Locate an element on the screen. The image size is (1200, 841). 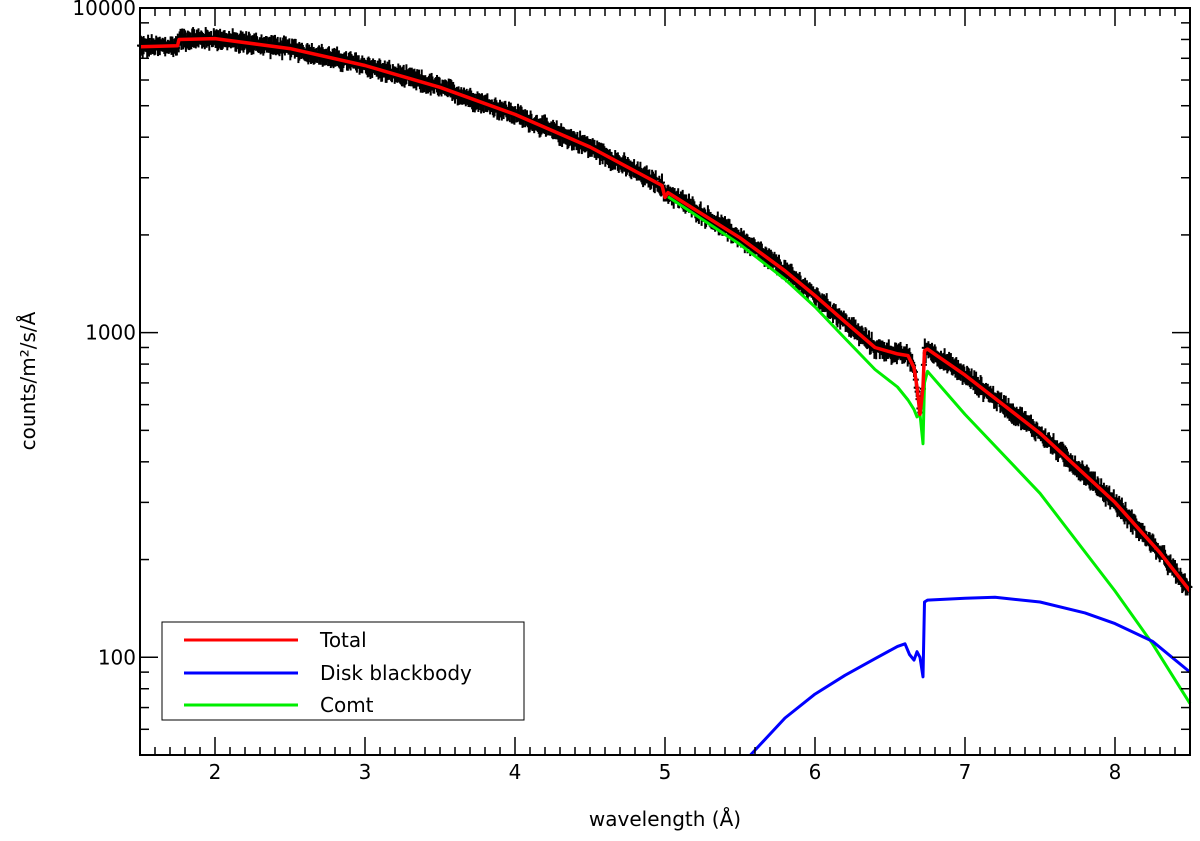
y-tick-label: 1000 is located at coordinates (110, 333).